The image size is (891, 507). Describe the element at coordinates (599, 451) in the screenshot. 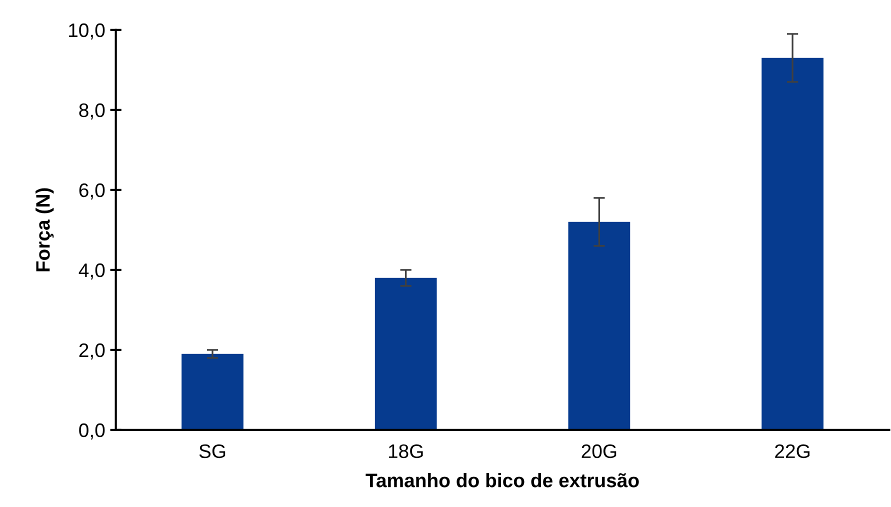

I see `x-tick-label: 20G` at that location.